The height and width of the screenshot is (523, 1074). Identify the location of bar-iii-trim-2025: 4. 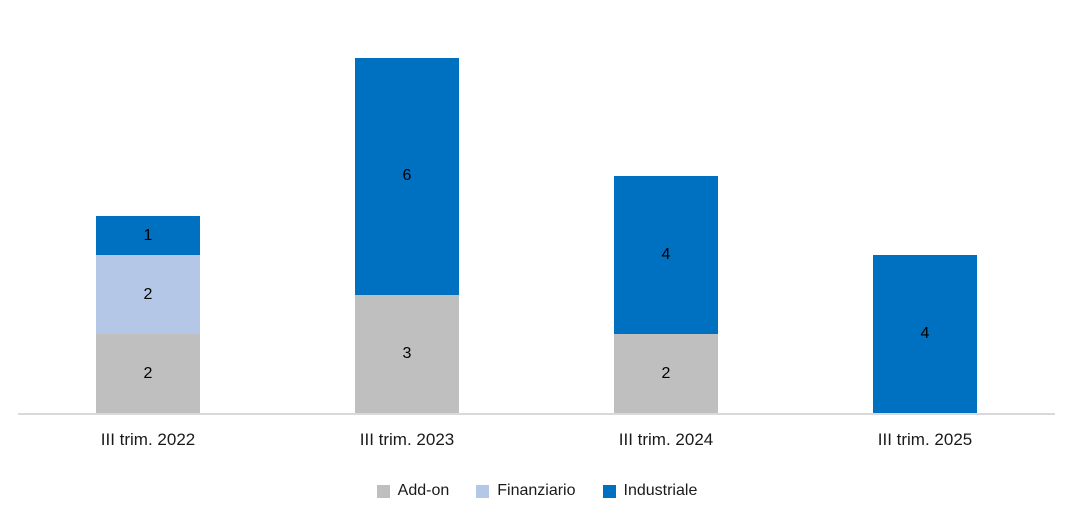
(925, 334).